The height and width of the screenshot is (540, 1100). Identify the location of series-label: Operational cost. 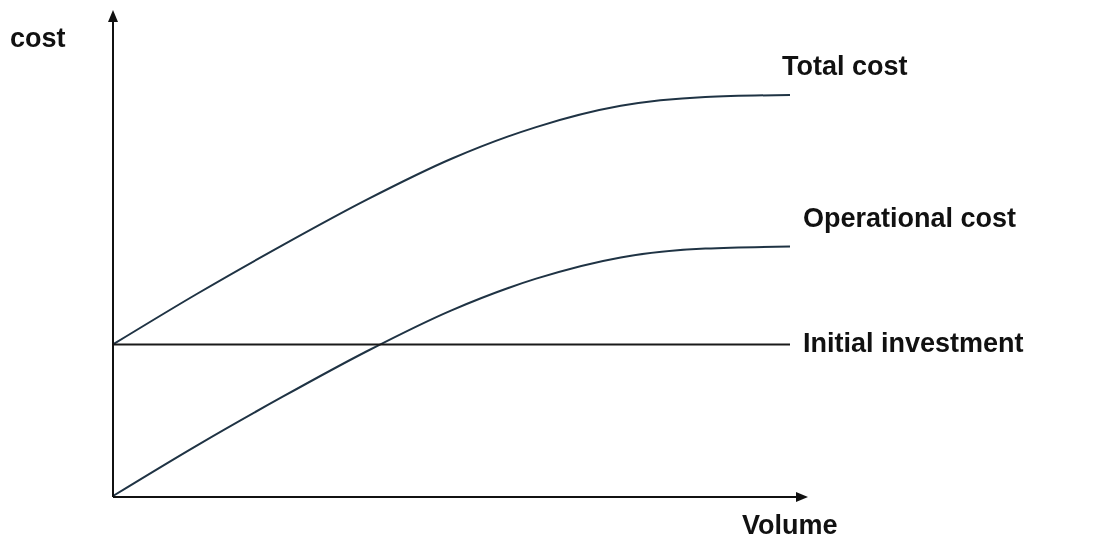
(910, 217).